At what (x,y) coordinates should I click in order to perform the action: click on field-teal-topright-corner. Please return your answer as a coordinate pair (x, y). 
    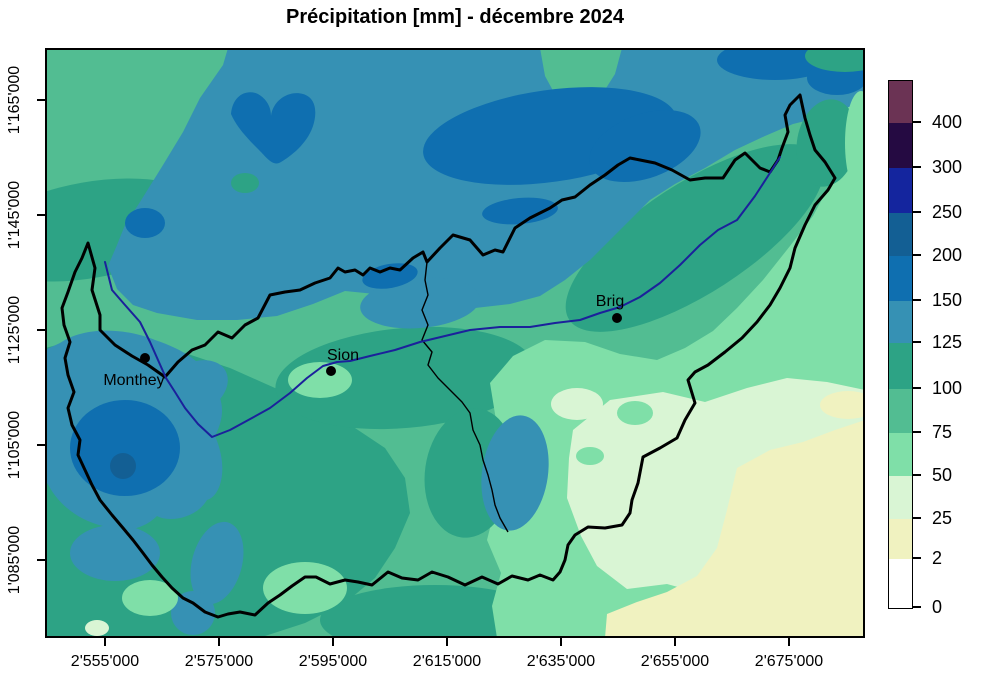
    Looking at the image, I should click on (835, 60).